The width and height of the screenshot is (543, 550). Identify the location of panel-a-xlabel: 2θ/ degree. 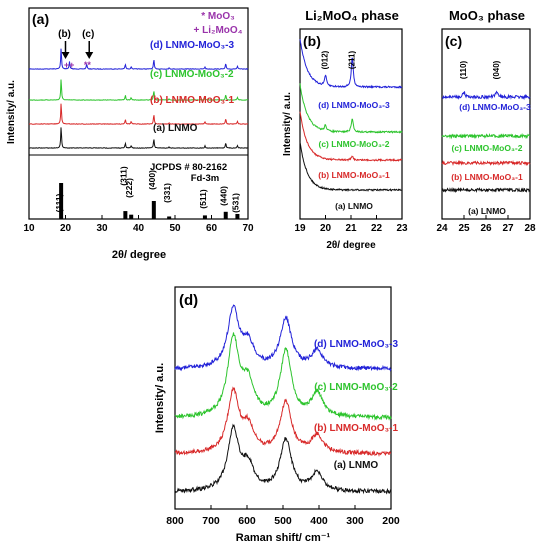
(139, 255).